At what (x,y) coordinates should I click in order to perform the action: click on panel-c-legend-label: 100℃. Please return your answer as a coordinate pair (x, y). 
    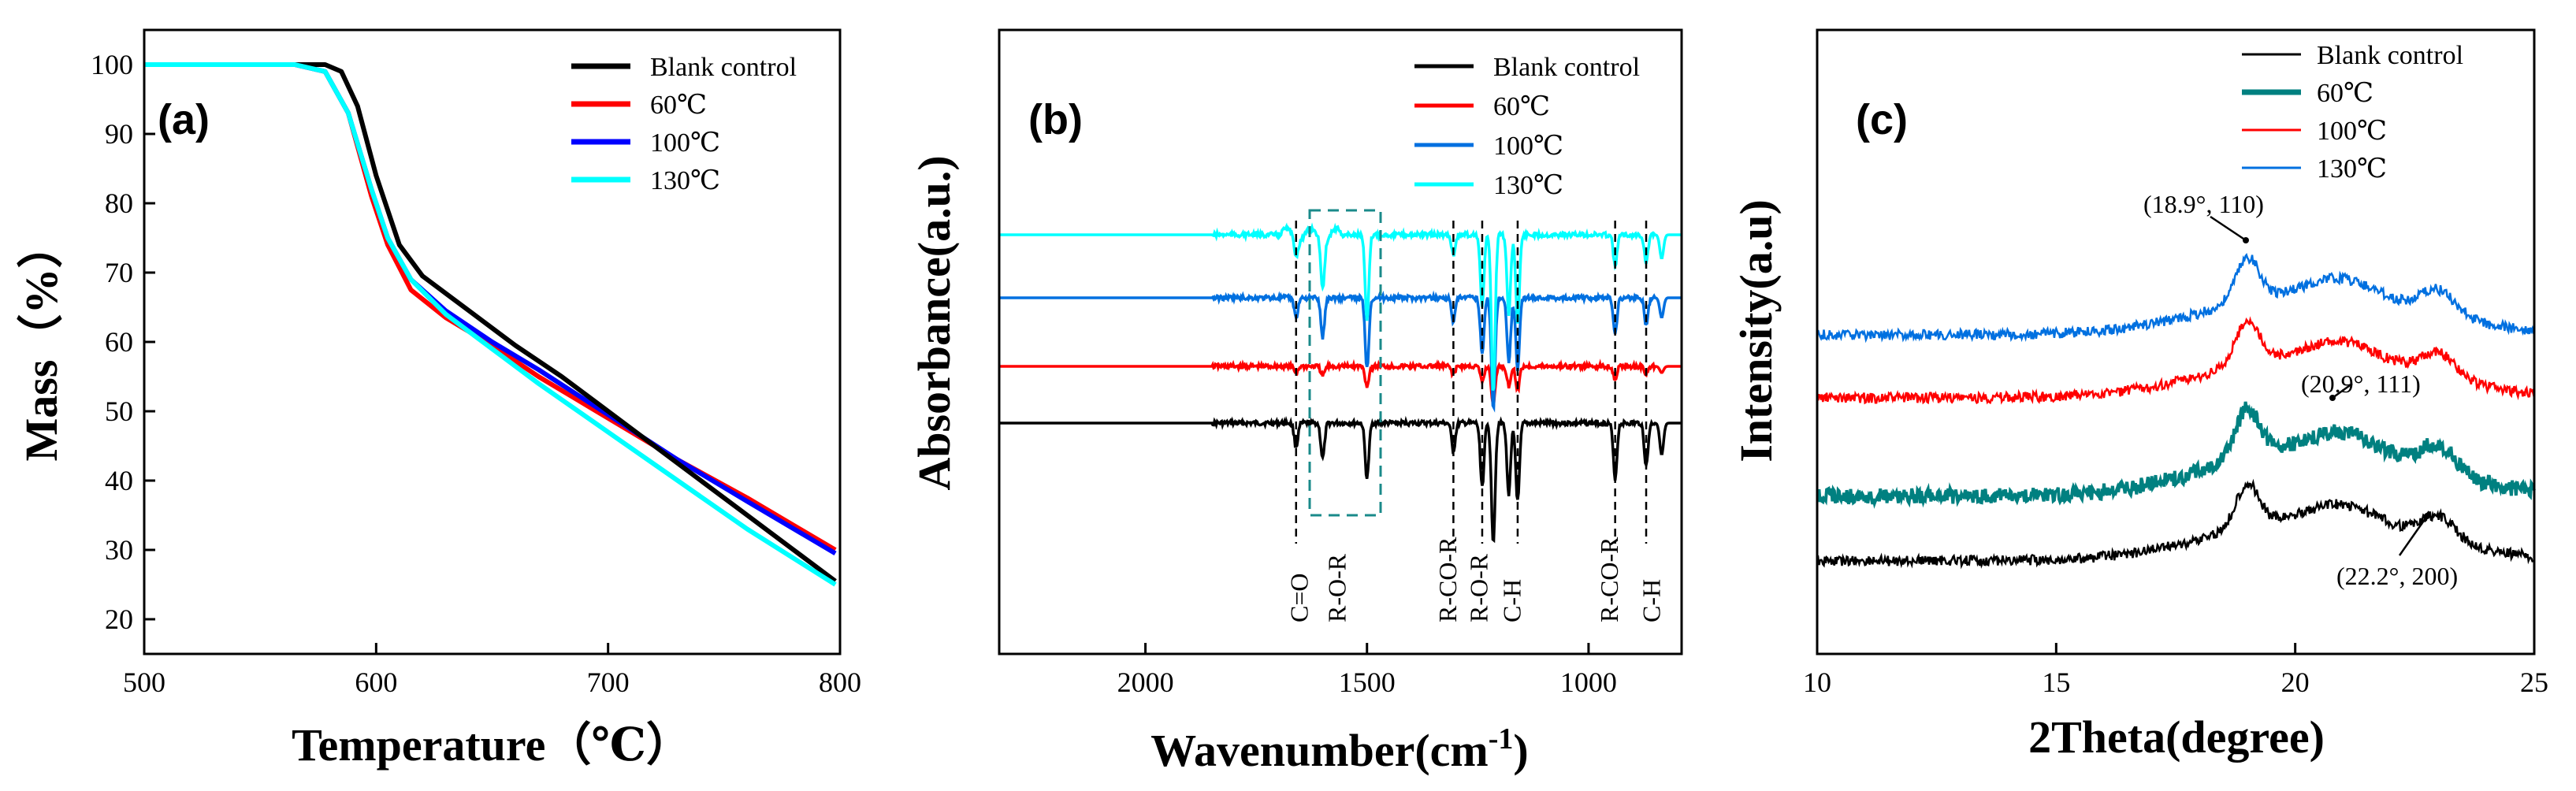
    Looking at the image, I should click on (2352, 131).